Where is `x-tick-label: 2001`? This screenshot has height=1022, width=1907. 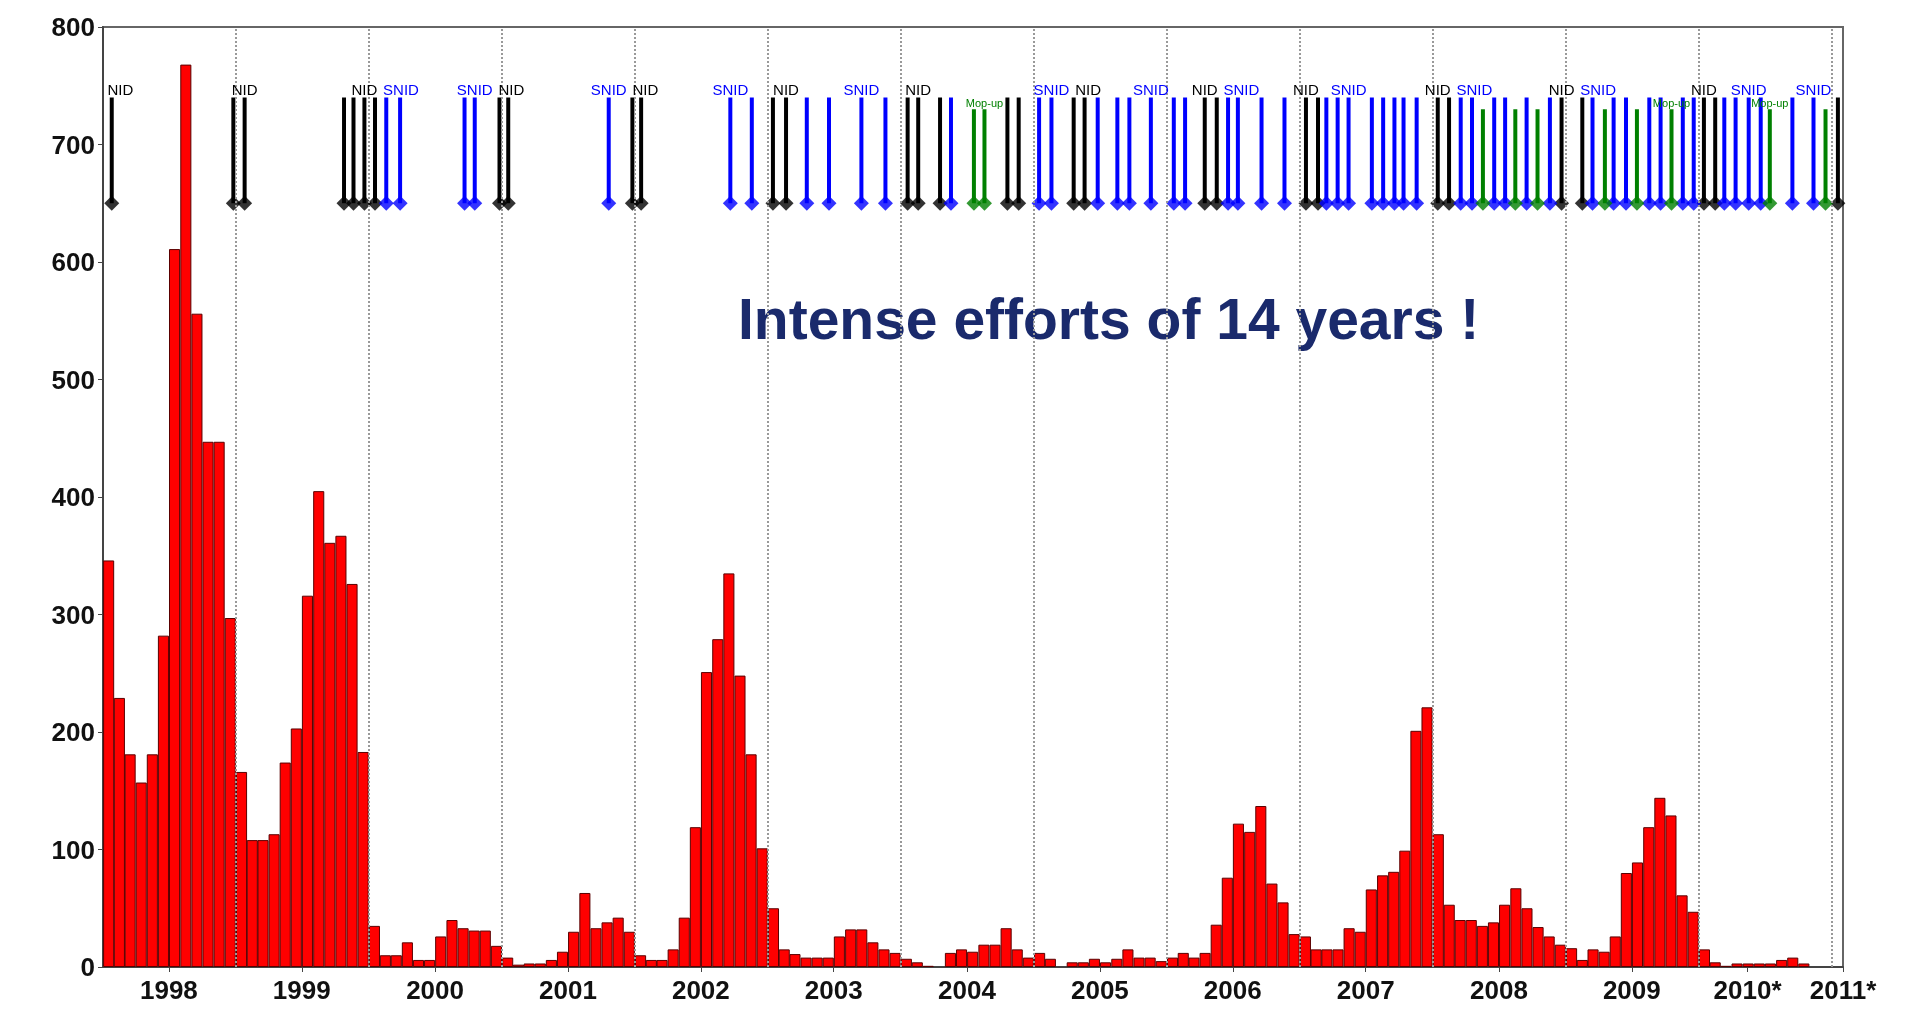 x-tick-label: 2001 is located at coordinates (568, 990).